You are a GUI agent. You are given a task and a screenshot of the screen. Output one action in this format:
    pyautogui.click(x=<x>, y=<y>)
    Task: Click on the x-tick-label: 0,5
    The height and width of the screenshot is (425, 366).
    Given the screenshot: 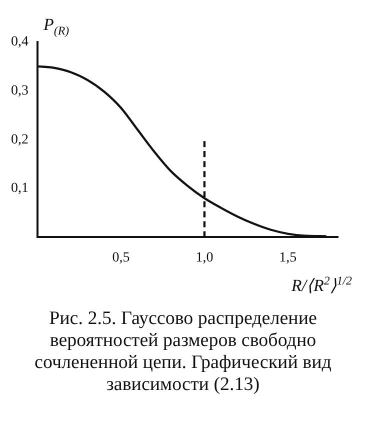 What is the action you would take?
    pyautogui.click(x=121, y=258)
    